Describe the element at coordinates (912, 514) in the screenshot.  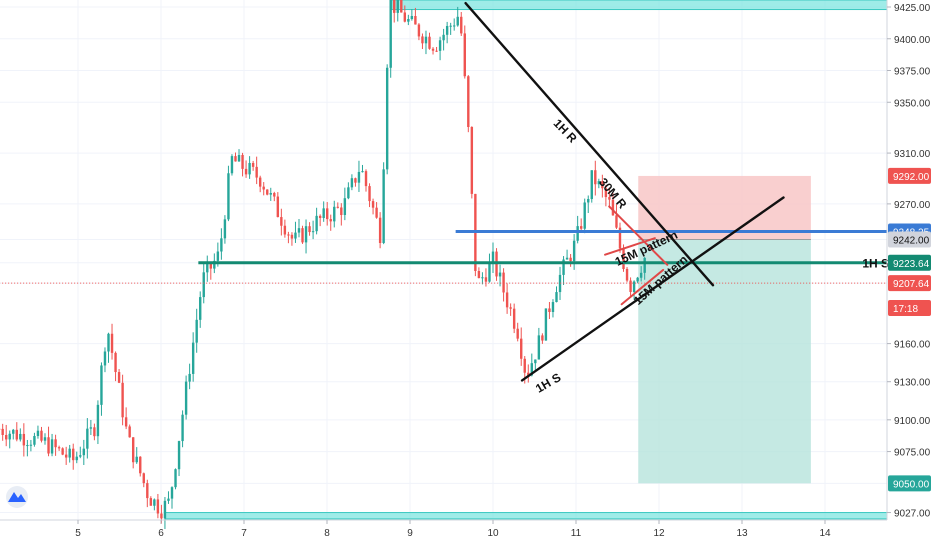
I see `y-tick-label: 9027.00` at that location.